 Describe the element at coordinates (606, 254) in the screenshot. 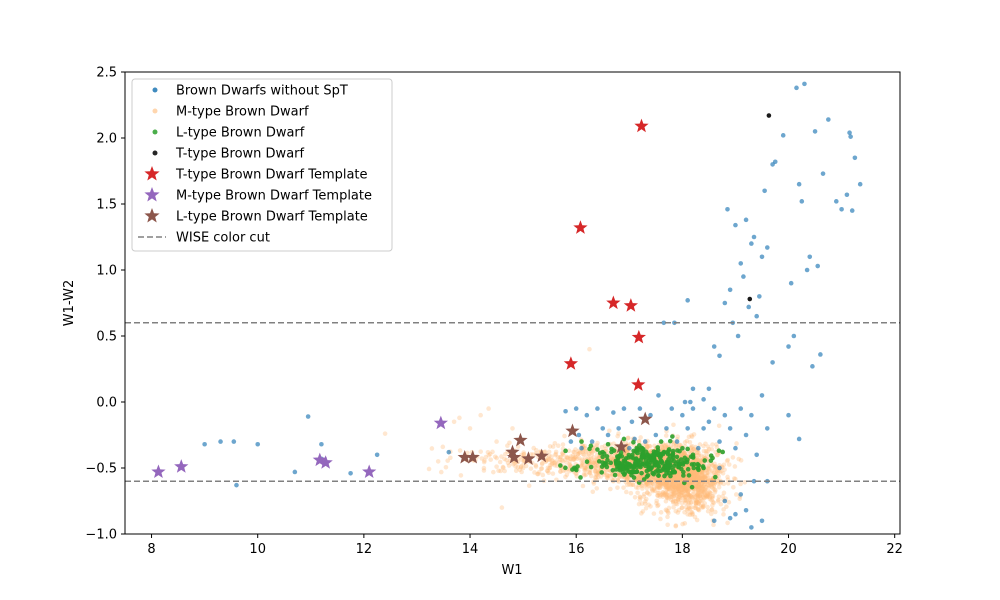

I see `series-t-type-brown-dwarf-template` at that location.